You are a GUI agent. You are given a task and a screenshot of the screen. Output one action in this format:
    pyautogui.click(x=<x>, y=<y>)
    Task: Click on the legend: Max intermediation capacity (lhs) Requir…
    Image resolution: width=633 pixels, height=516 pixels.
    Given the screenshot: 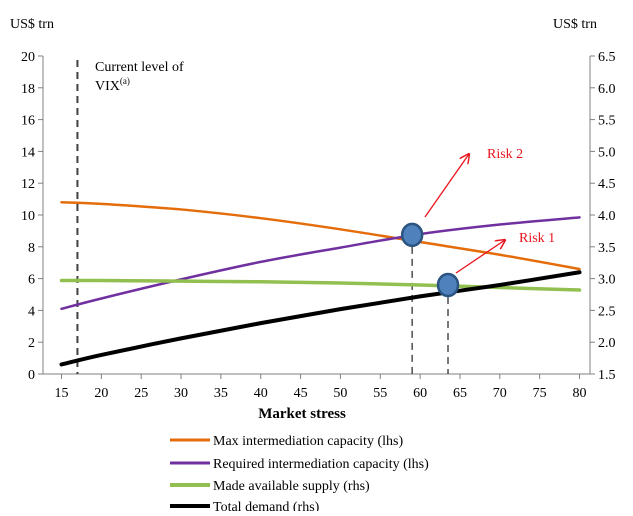 What is the action you would take?
    pyautogui.click(x=299, y=474)
    